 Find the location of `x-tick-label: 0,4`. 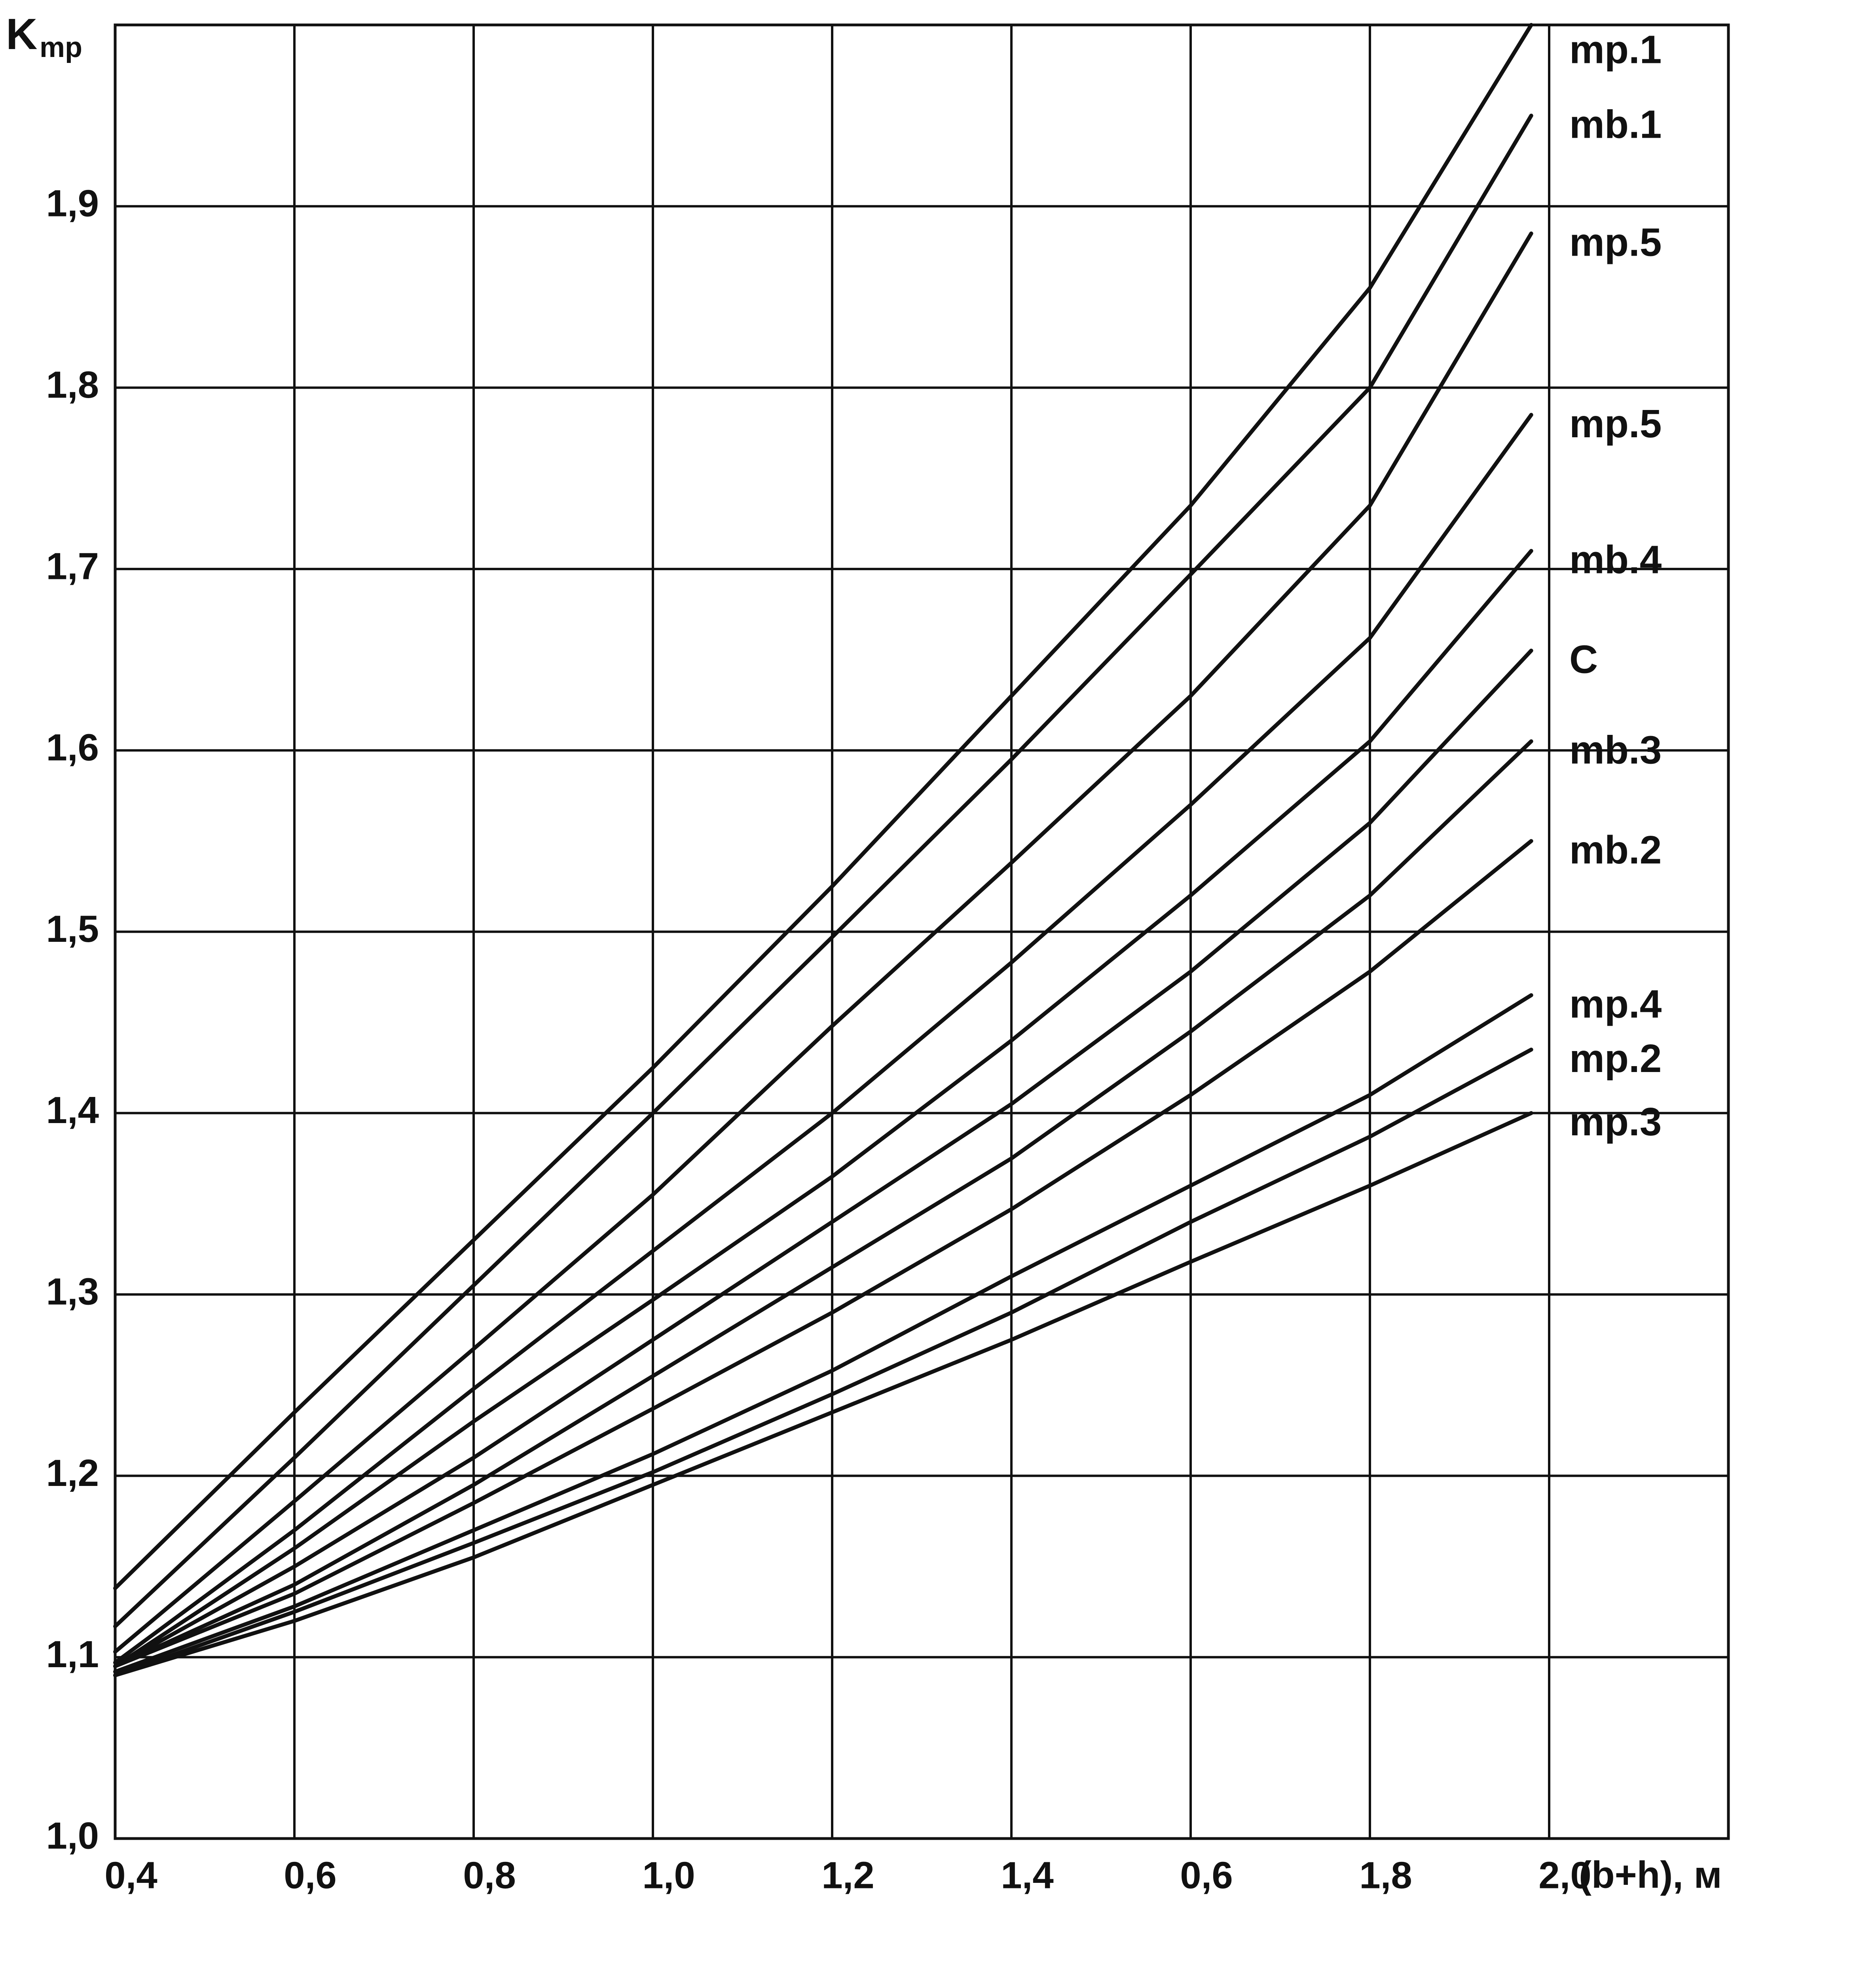

x-tick-label: 0,4 is located at coordinates (130, 1875).